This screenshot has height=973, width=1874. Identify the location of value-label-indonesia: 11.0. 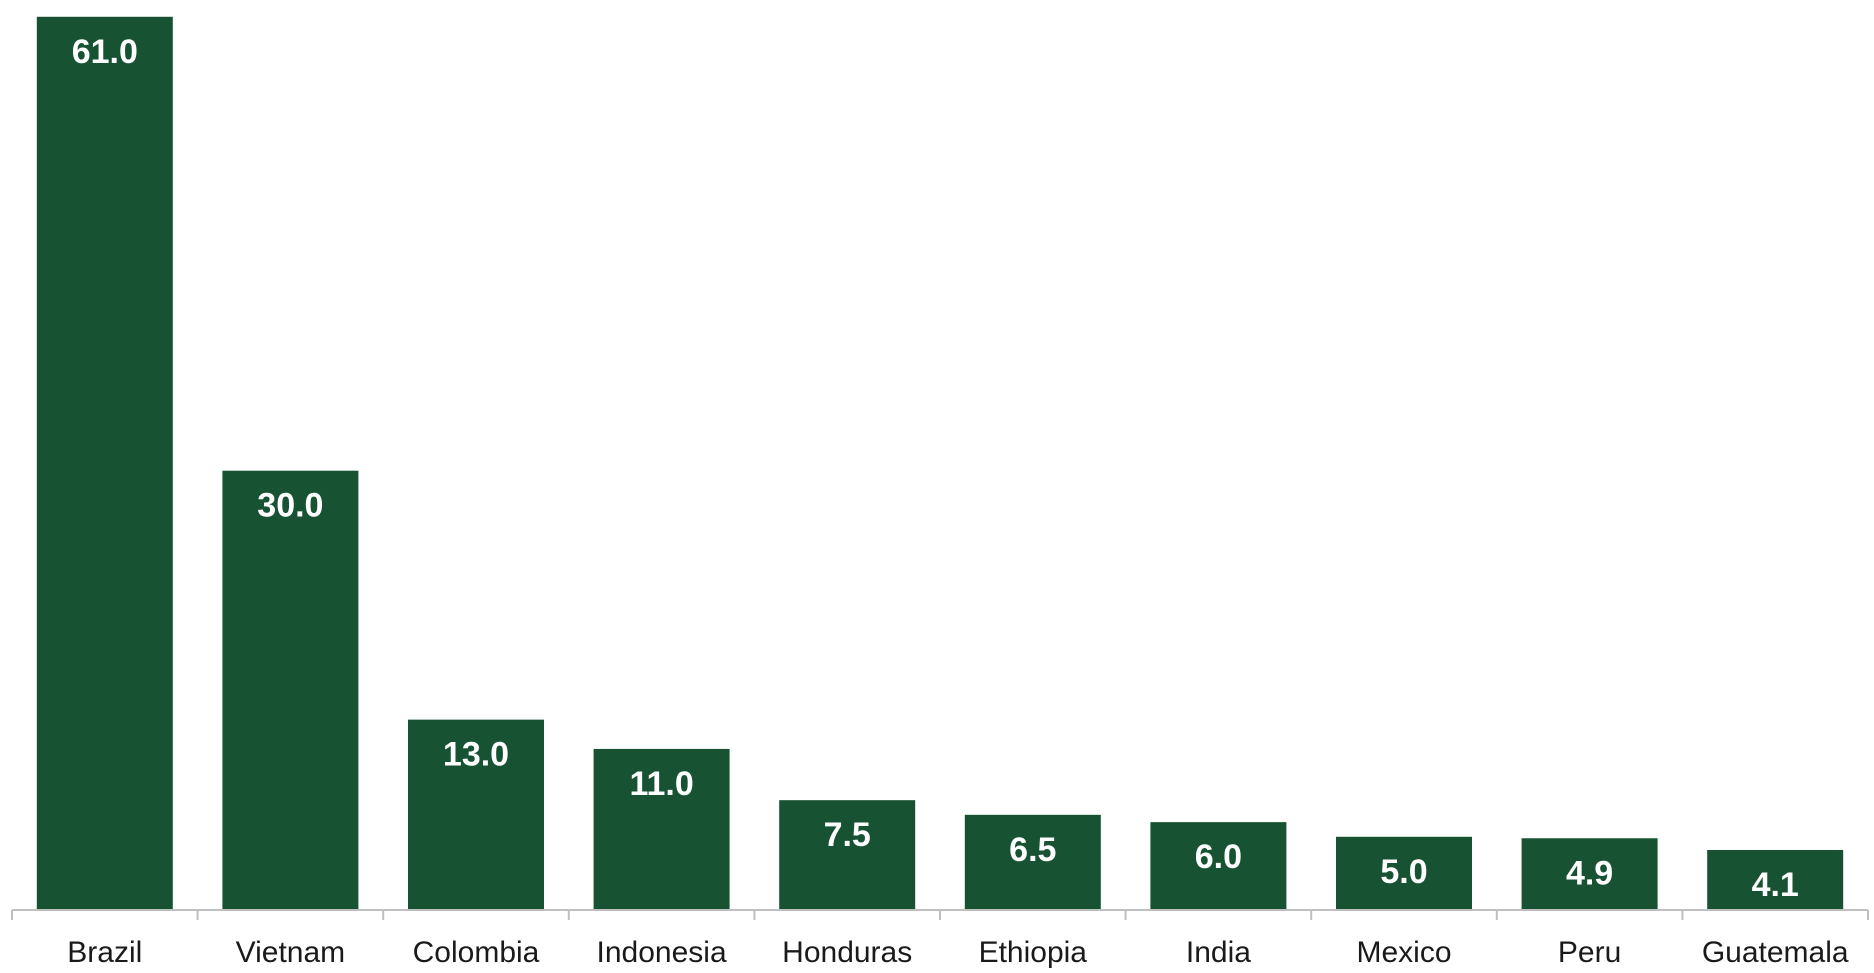
(661, 784).